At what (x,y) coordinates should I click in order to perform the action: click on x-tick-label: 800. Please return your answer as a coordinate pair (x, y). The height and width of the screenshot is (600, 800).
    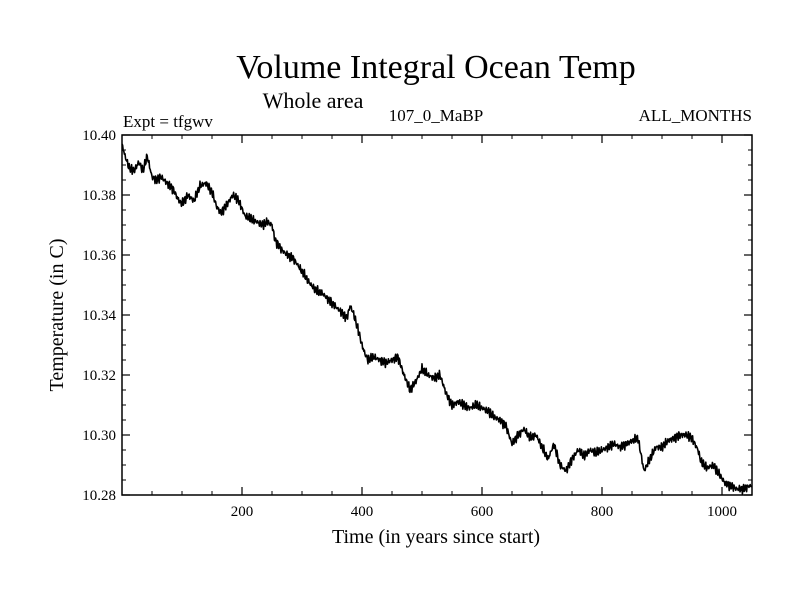
    Looking at the image, I should click on (602, 512).